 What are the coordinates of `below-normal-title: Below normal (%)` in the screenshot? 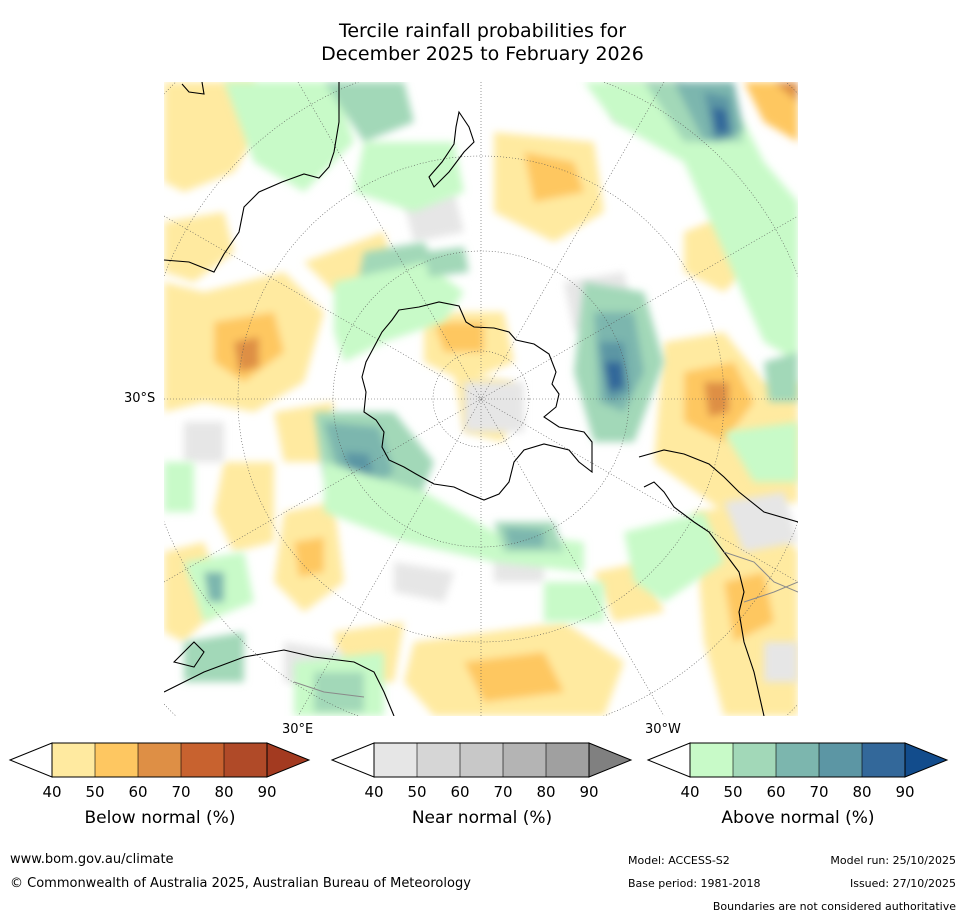 It's located at (160, 818).